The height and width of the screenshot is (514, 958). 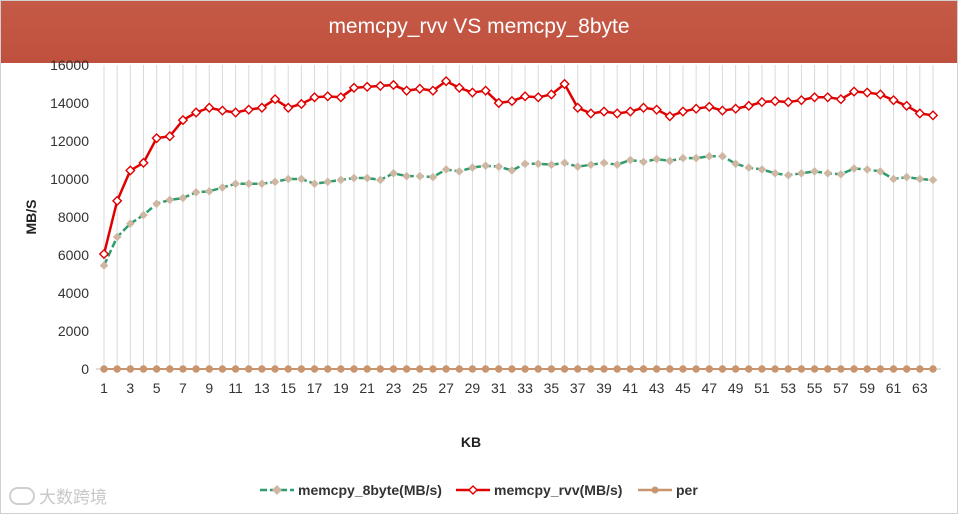 What do you see at coordinates (73, 217) in the screenshot?
I see `y-tick-label: 8000` at bounding box center [73, 217].